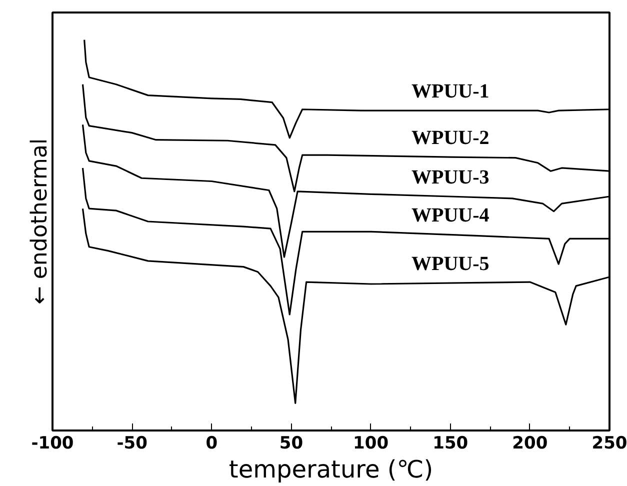 This screenshot has height=486, width=627. I want to click on x-tick-label: 50, so click(291, 444).